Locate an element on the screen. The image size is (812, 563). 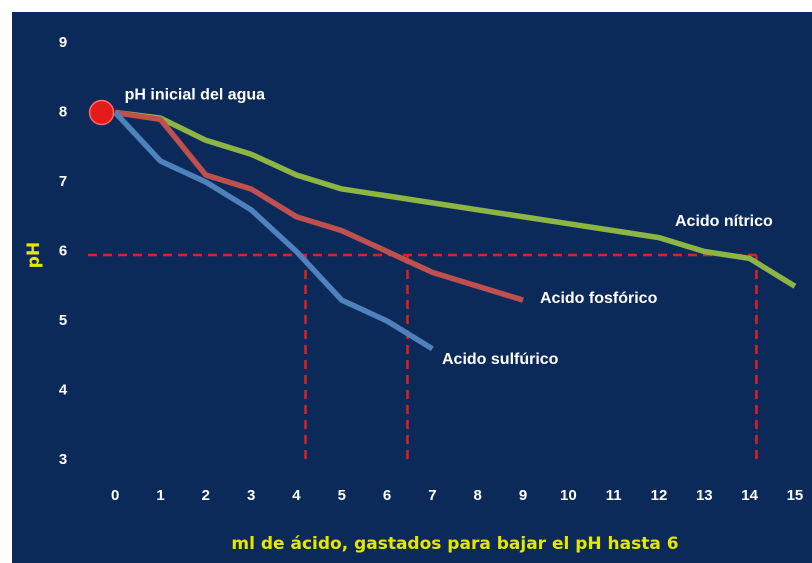
x-tick-label: 1 is located at coordinates (160, 495).